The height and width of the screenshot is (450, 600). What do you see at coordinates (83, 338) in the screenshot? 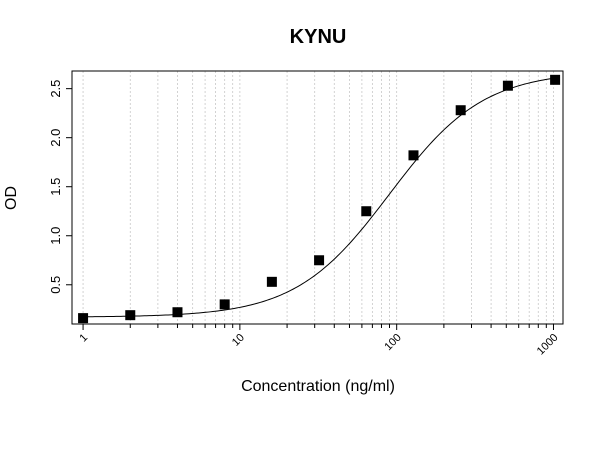
I see `x-tick-label: 1` at bounding box center [83, 338].